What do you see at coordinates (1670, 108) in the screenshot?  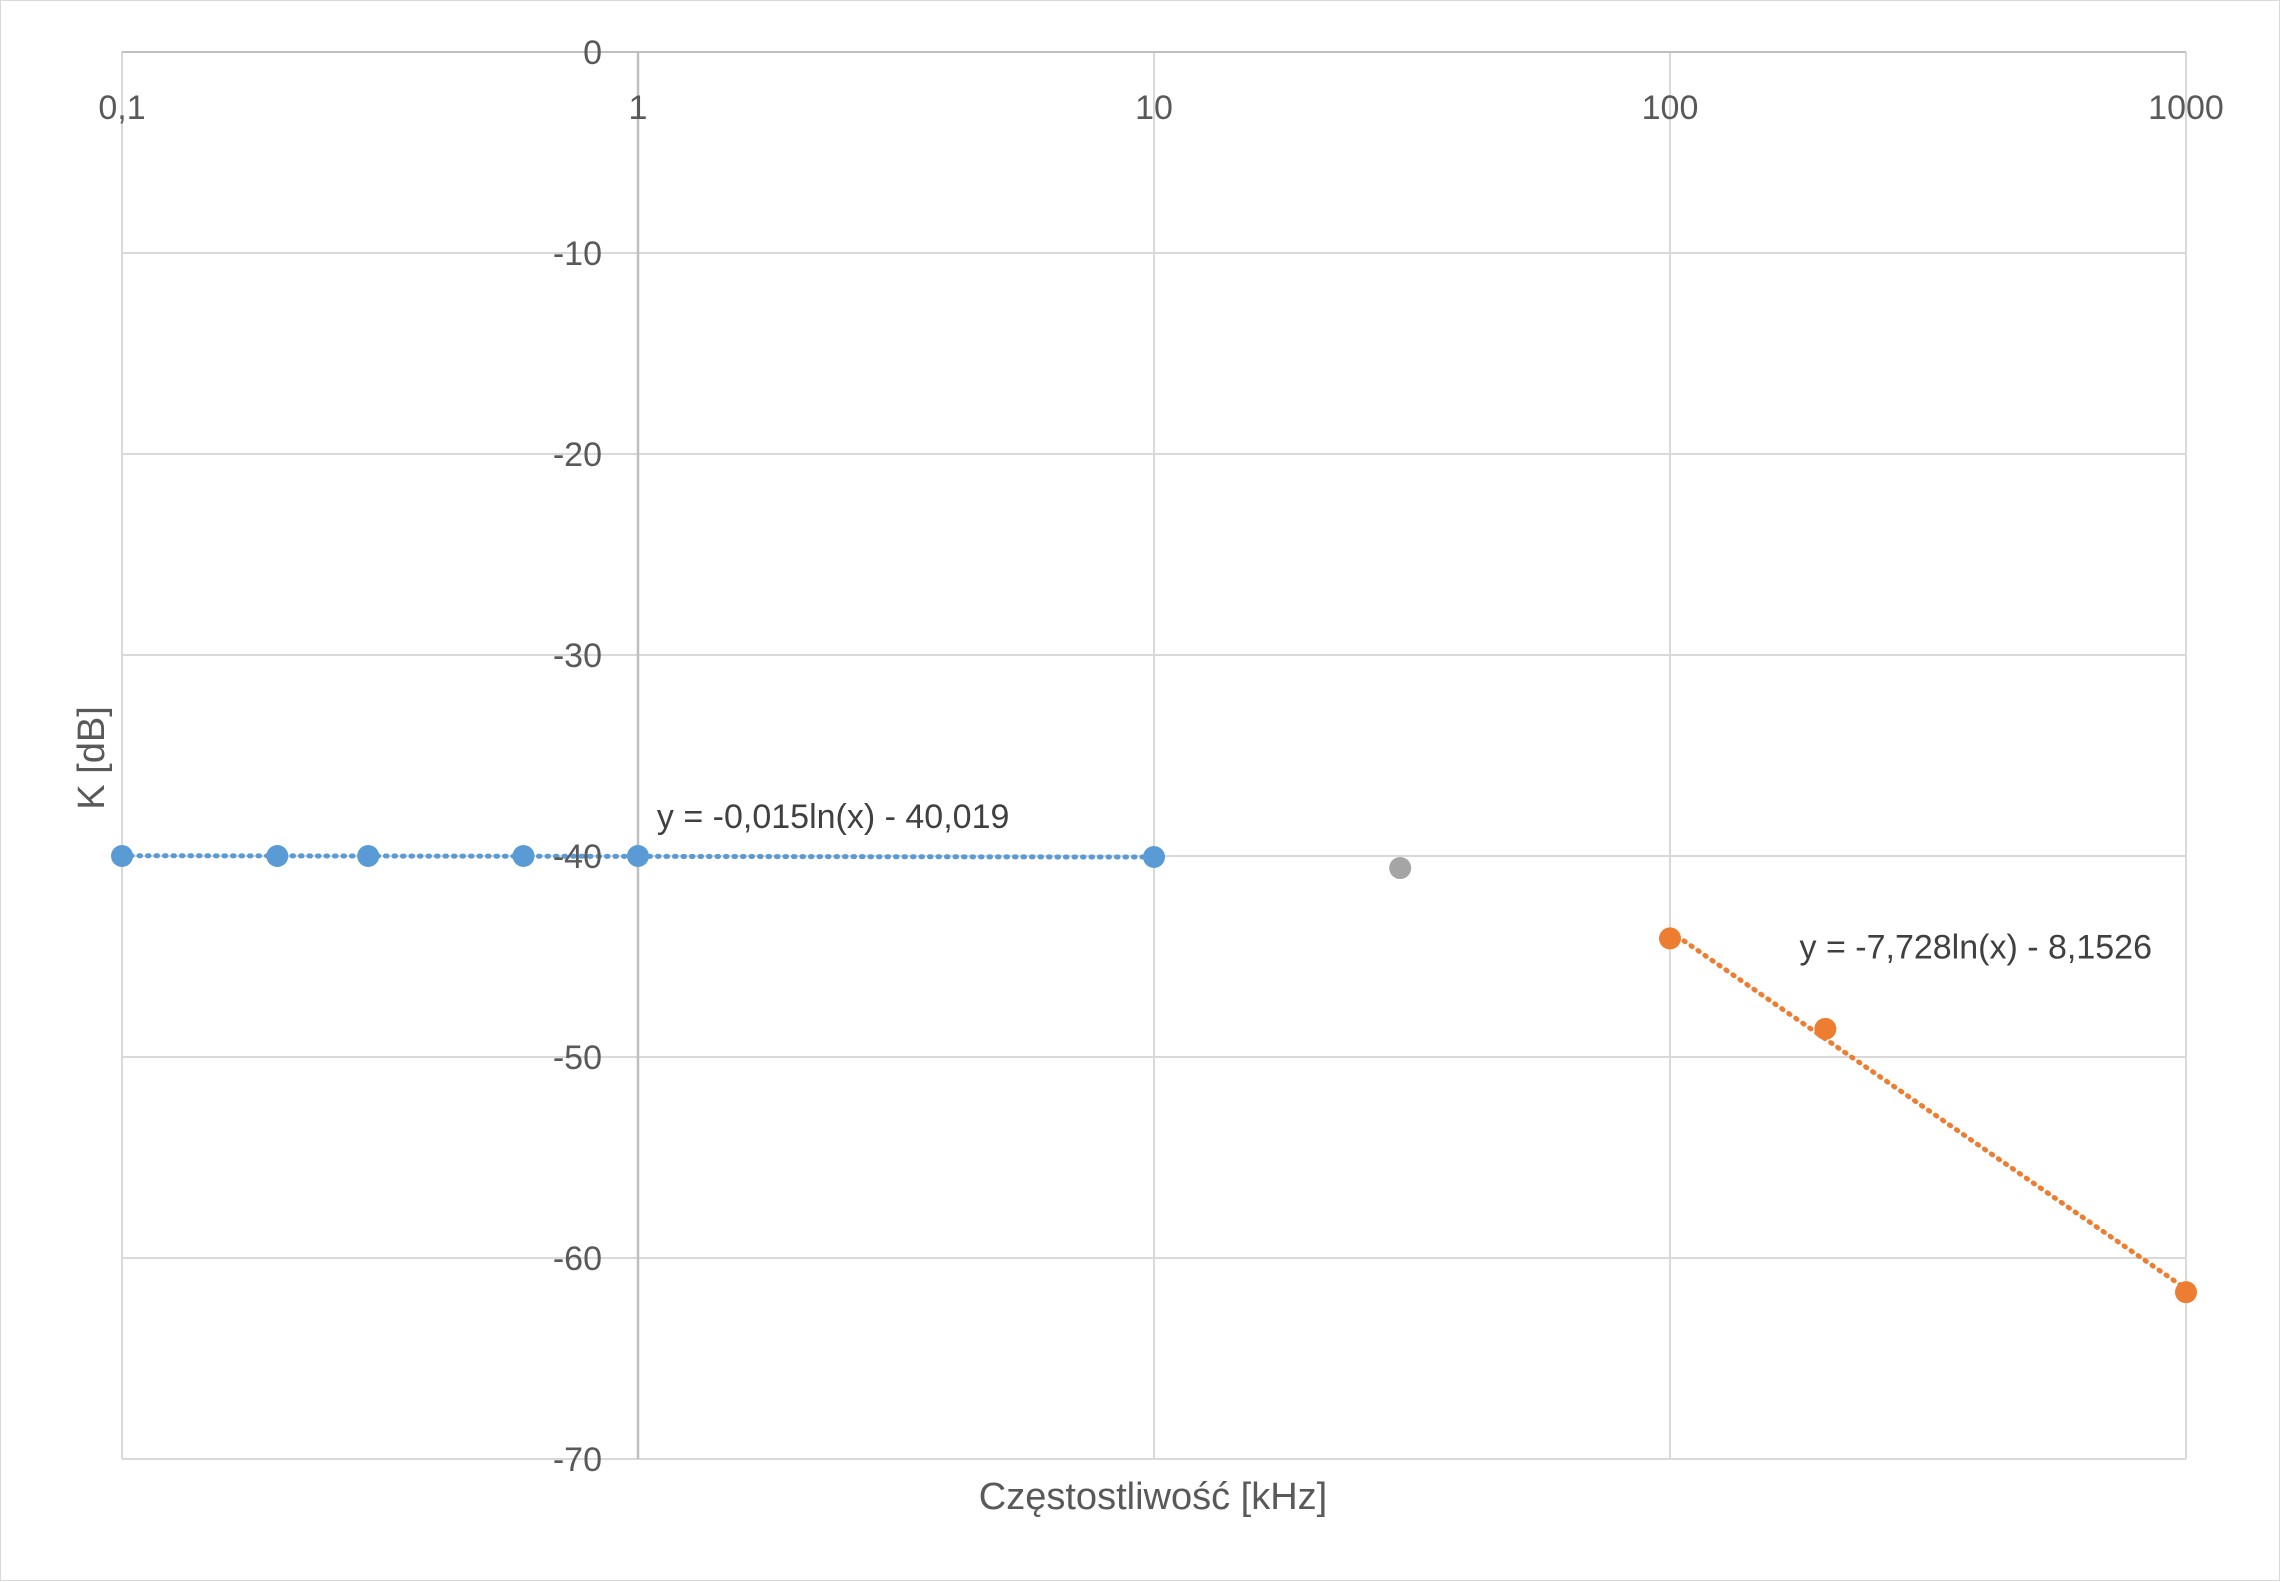 I see `x-tick-label: 100` at bounding box center [1670, 108].